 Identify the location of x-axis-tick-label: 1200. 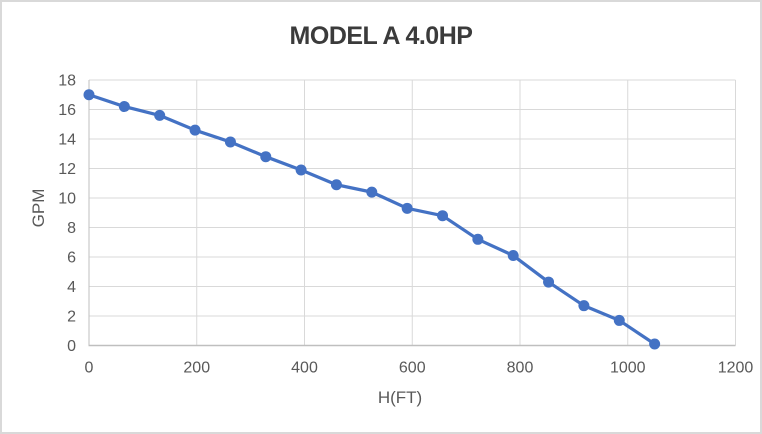
(736, 368).